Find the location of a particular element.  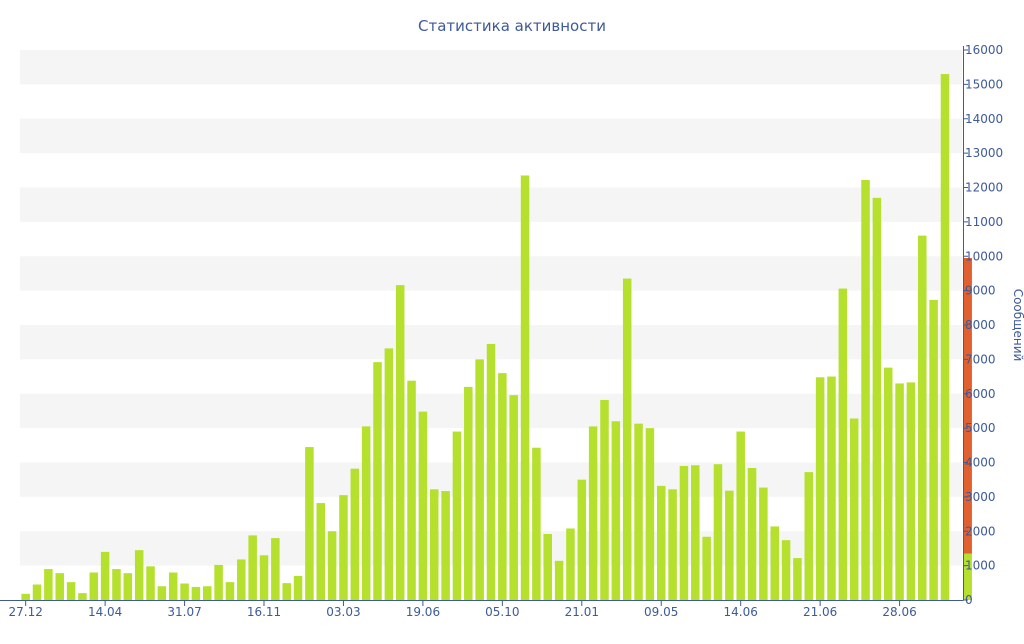

x-tick-label: 28.06 is located at coordinates (899, 612).